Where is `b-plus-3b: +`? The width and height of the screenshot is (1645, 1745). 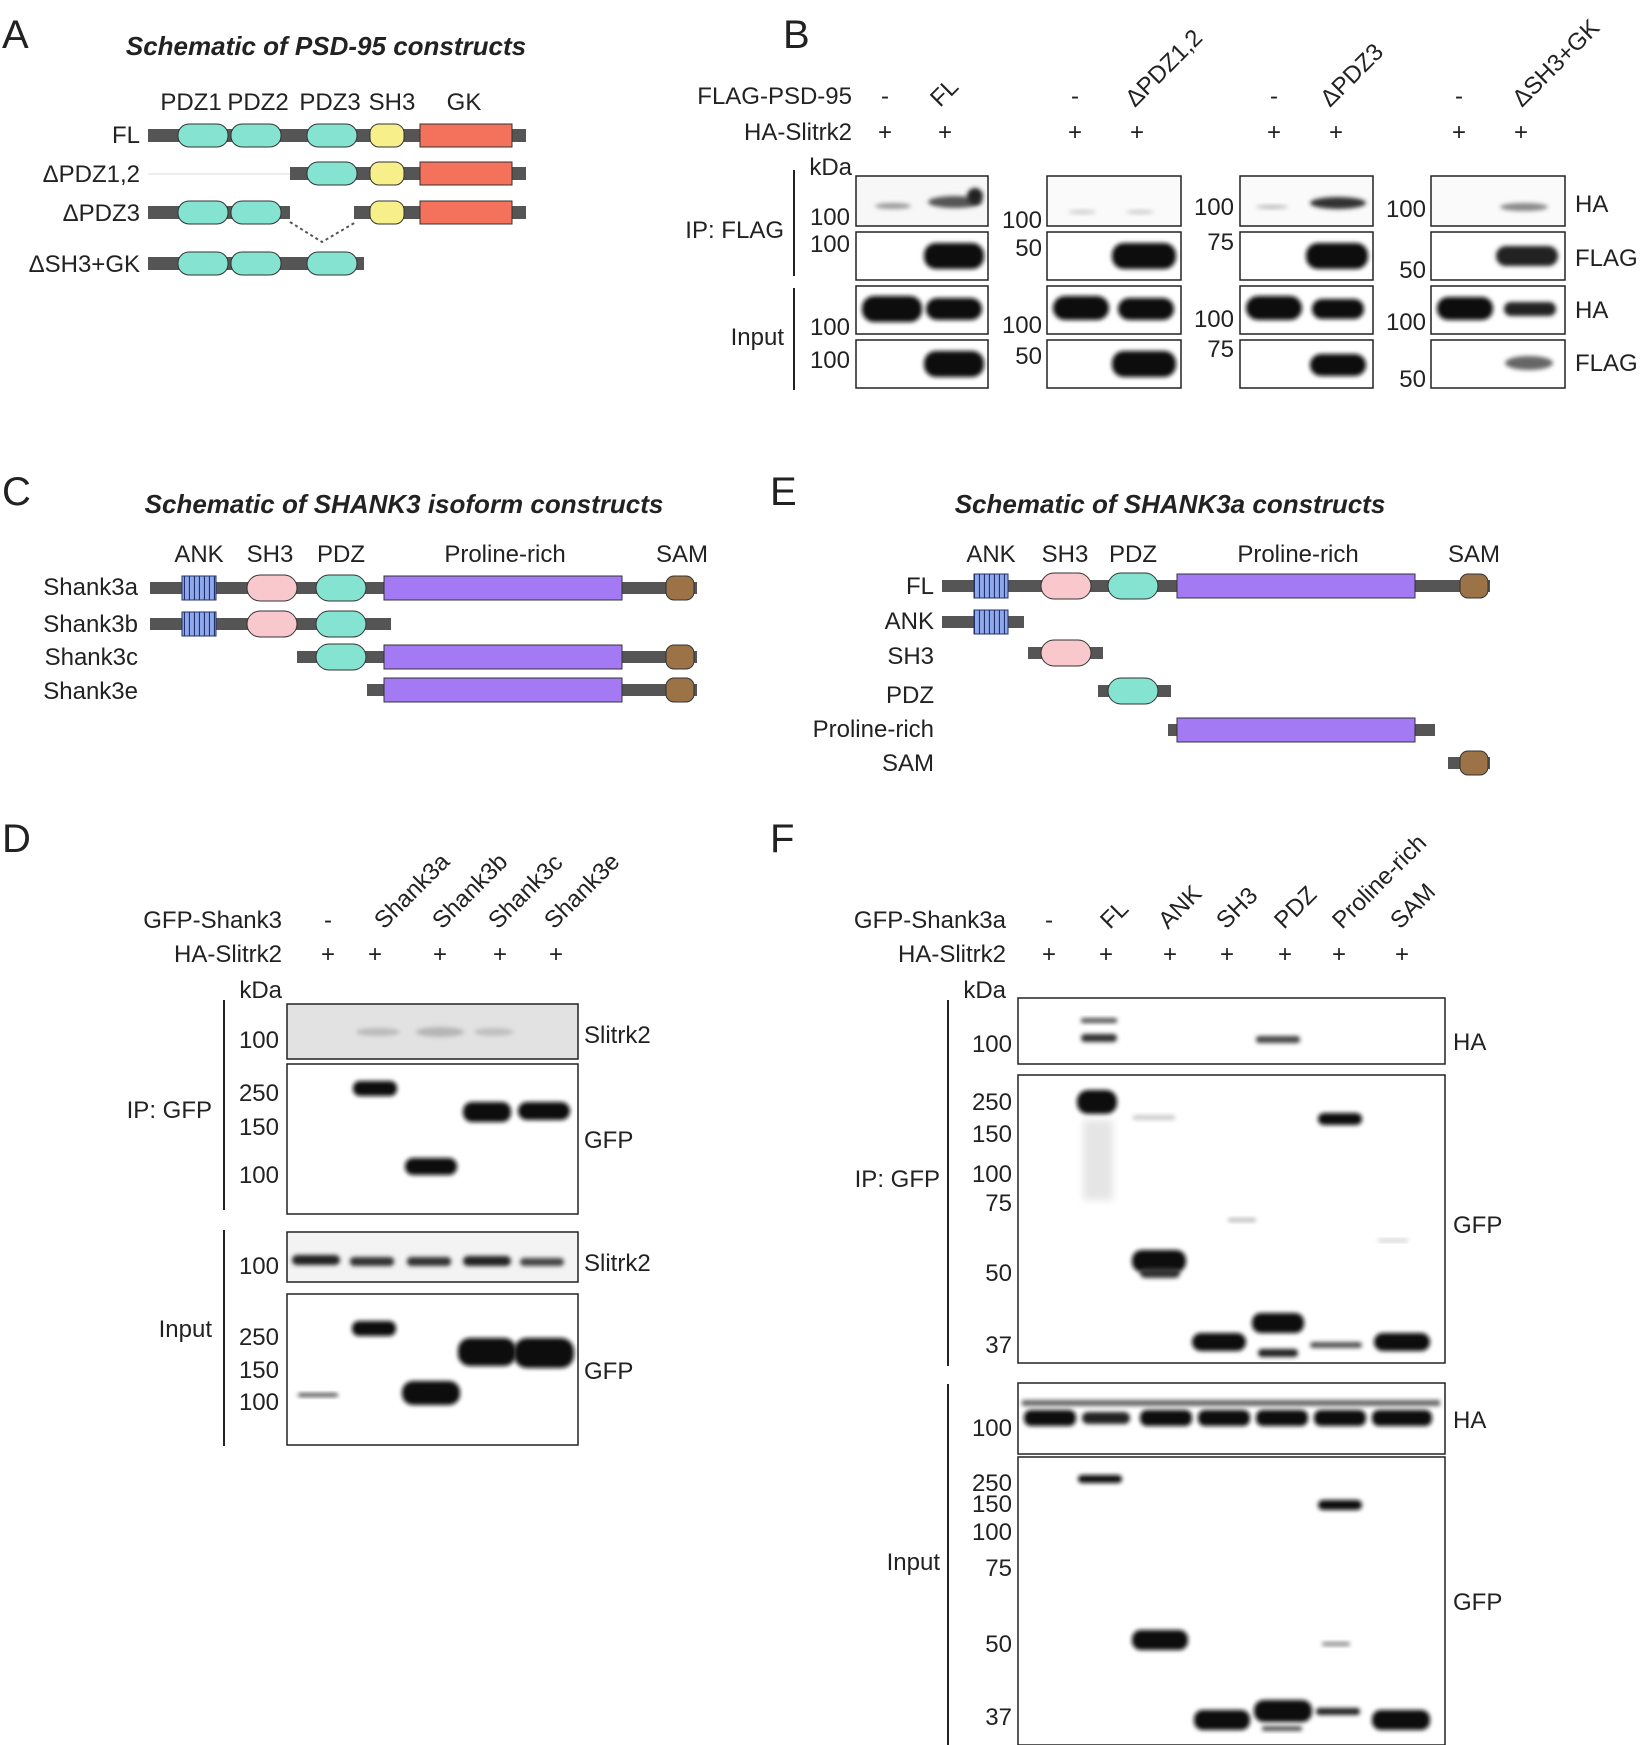
b-plus-3b: + is located at coordinates (1336, 132).